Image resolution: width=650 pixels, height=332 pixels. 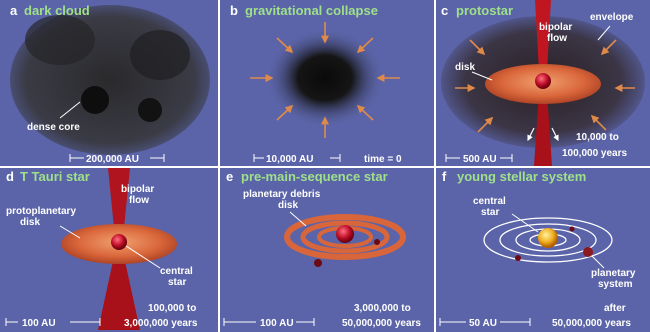 I want to click on panel-d-letter: d, so click(x=10, y=176).